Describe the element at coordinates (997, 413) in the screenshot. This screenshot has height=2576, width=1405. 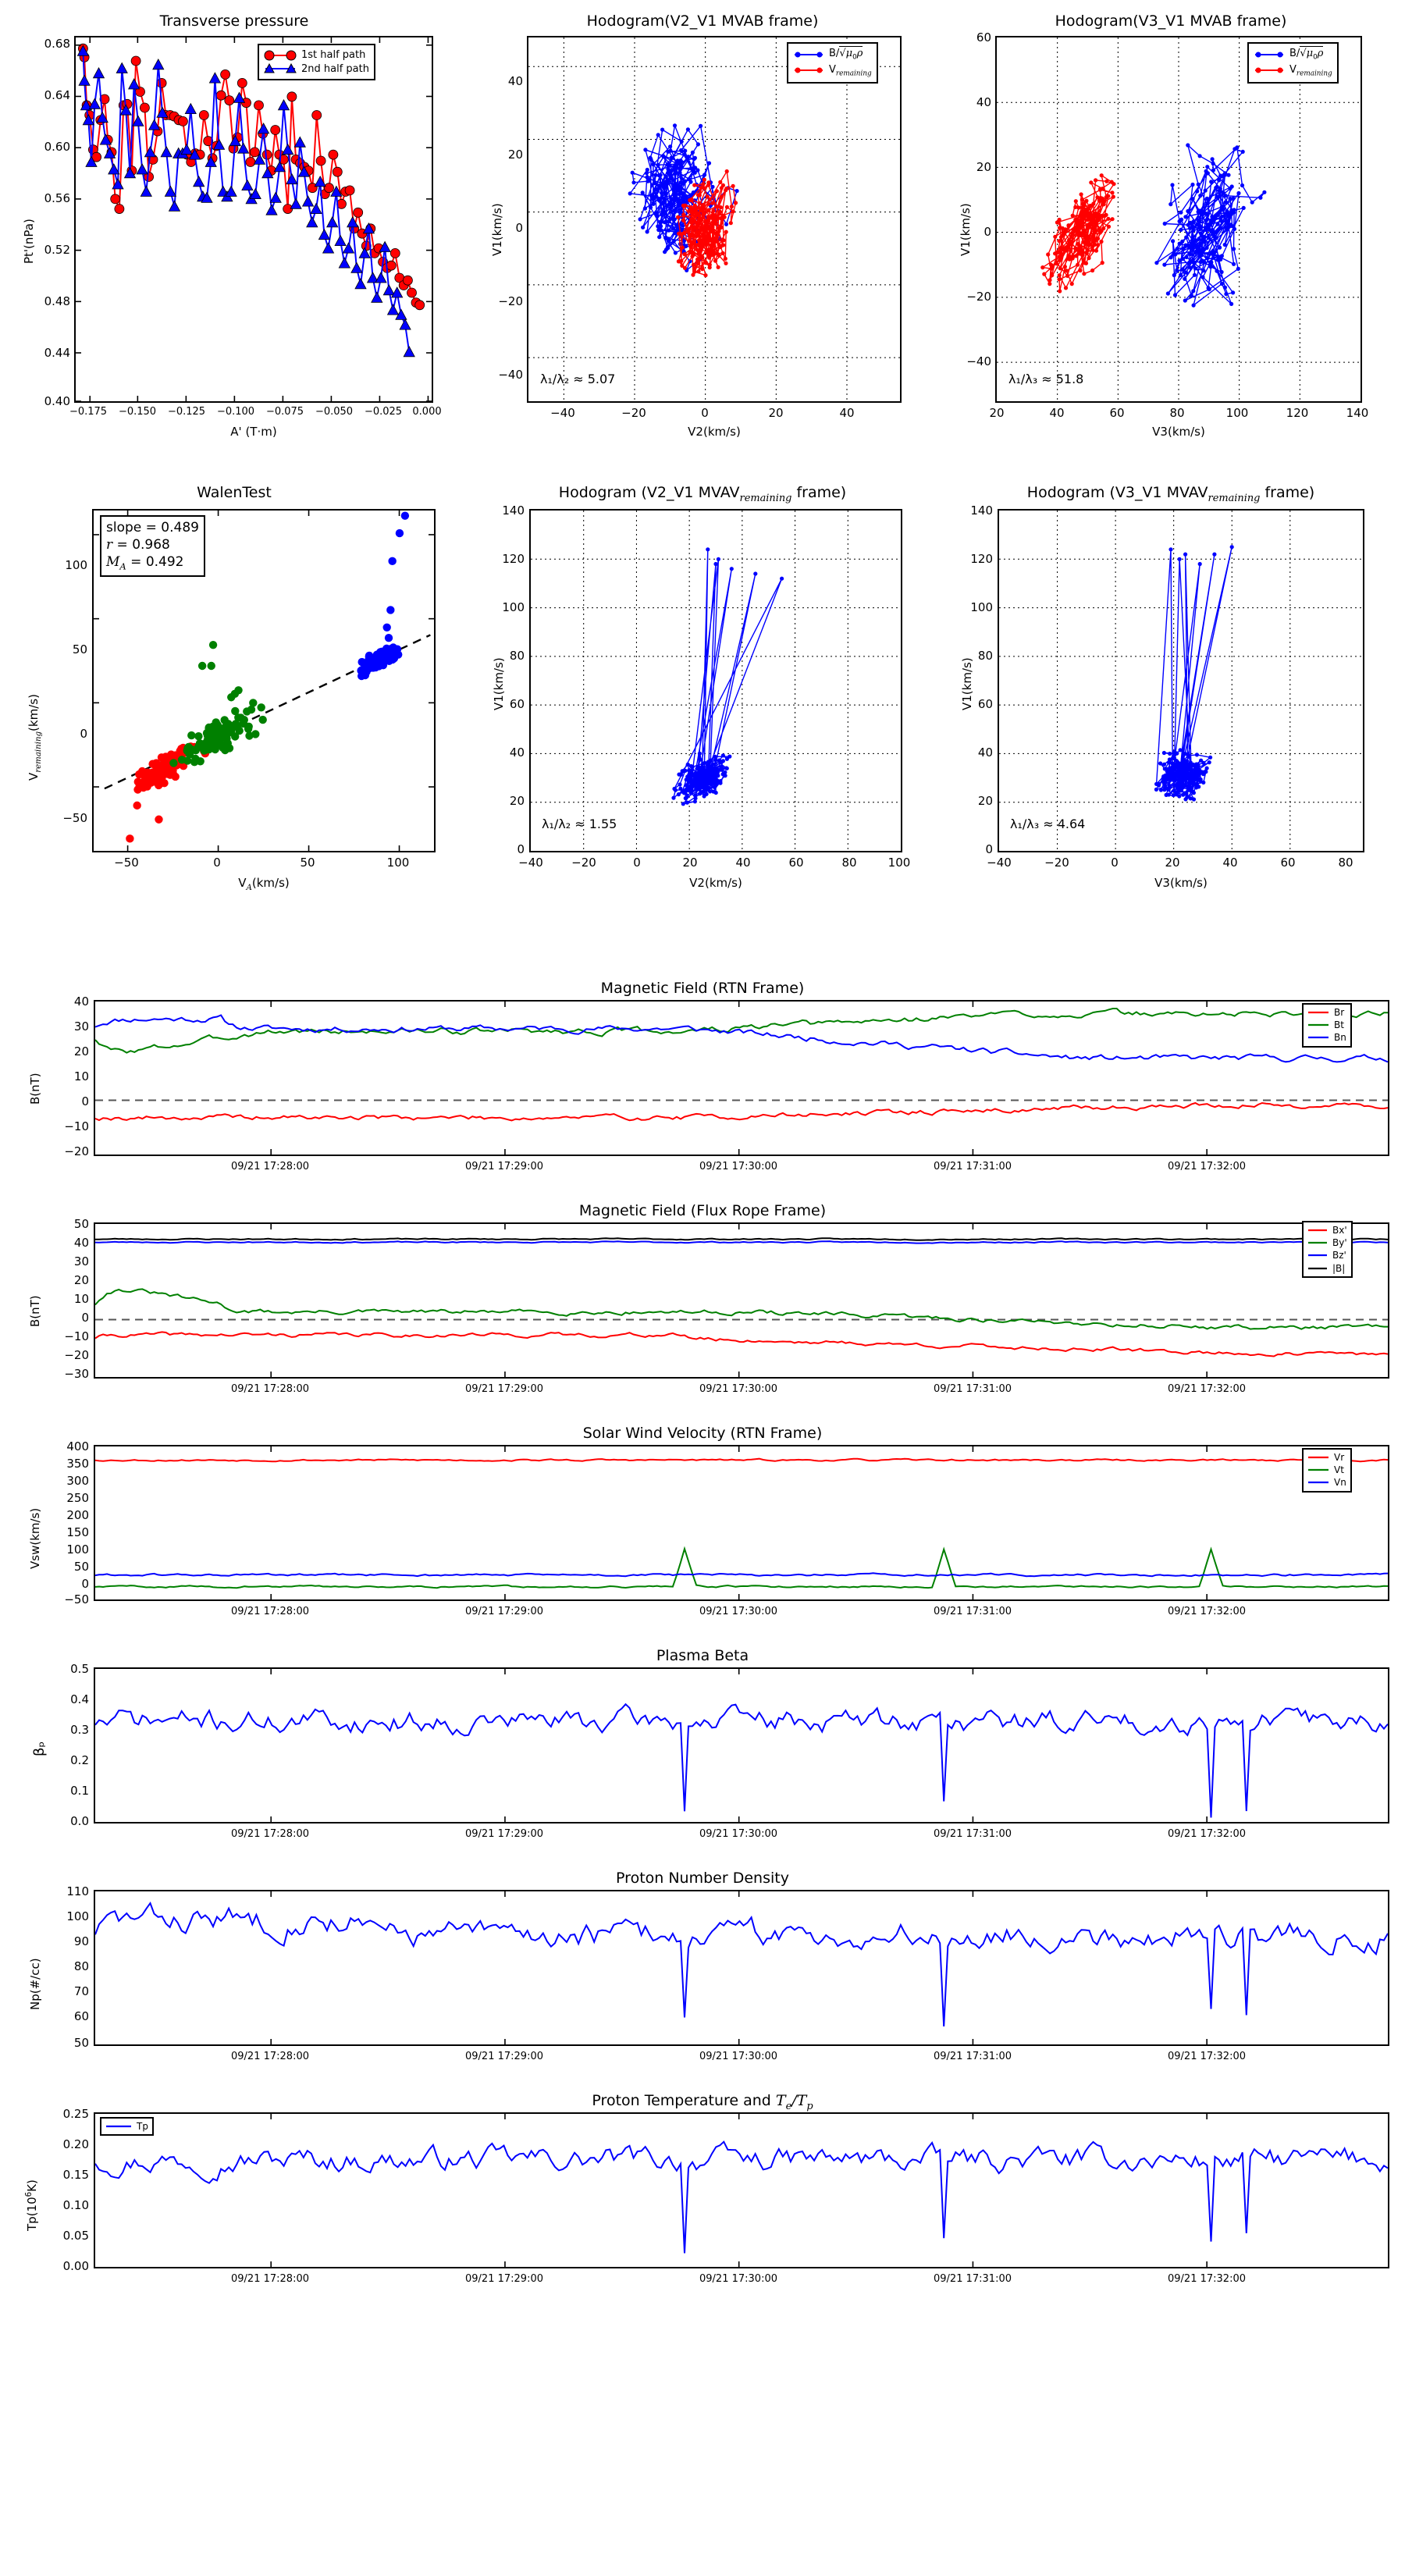
I see `x-tick: 20` at that location.